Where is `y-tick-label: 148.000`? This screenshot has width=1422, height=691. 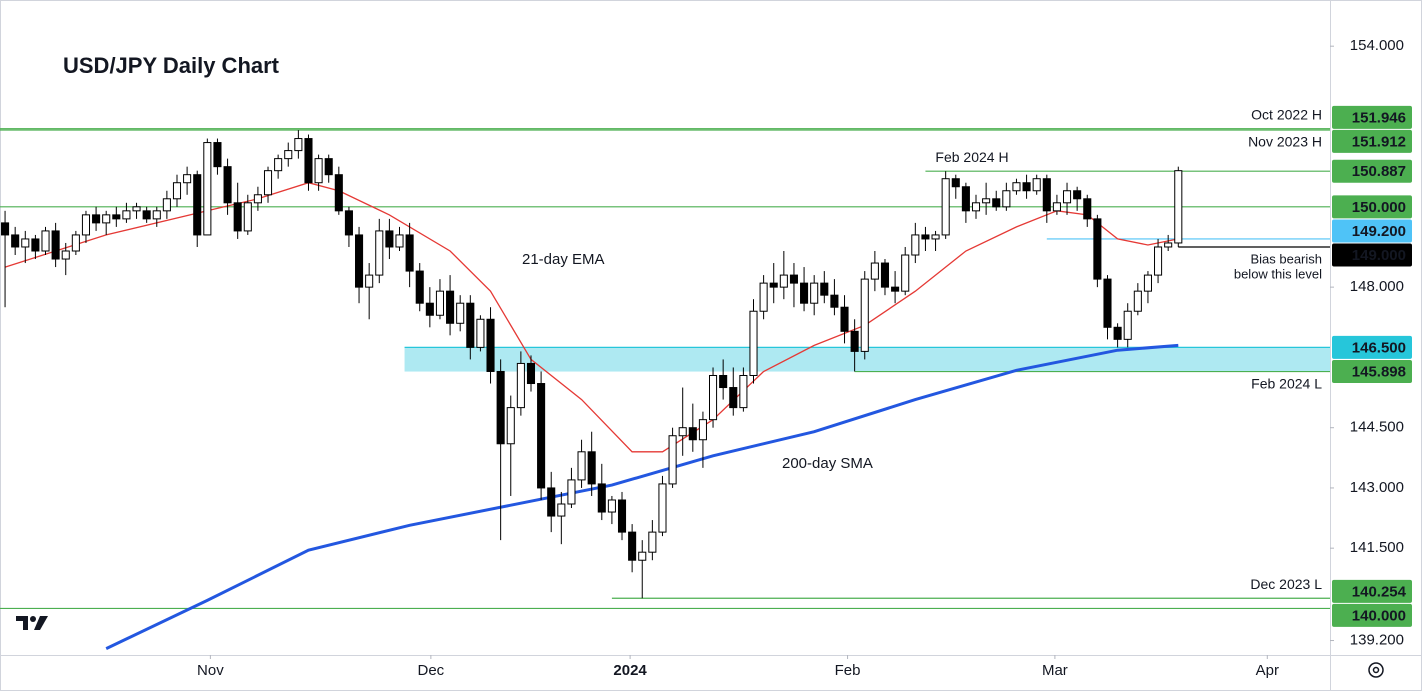
y-tick-label: 148.000 is located at coordinates (1377, 286).